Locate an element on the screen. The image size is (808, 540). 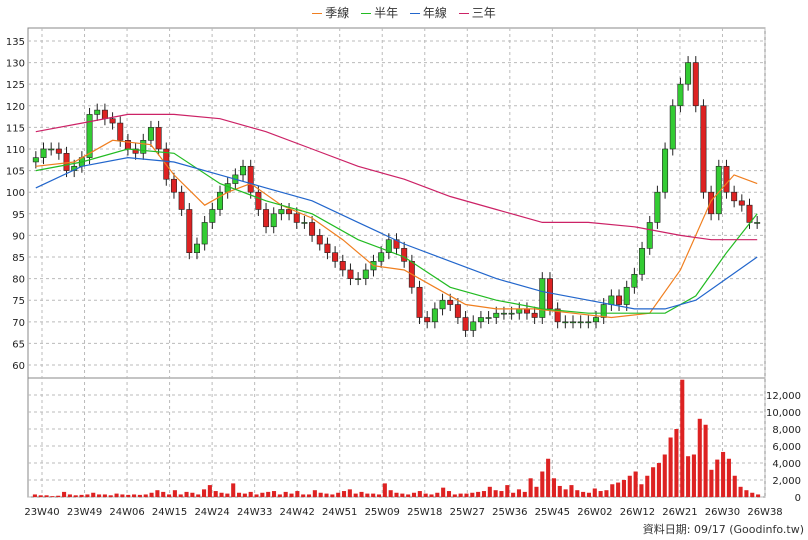
data-date: 資料日期: 09/17 is located at coordinates (684, 529).